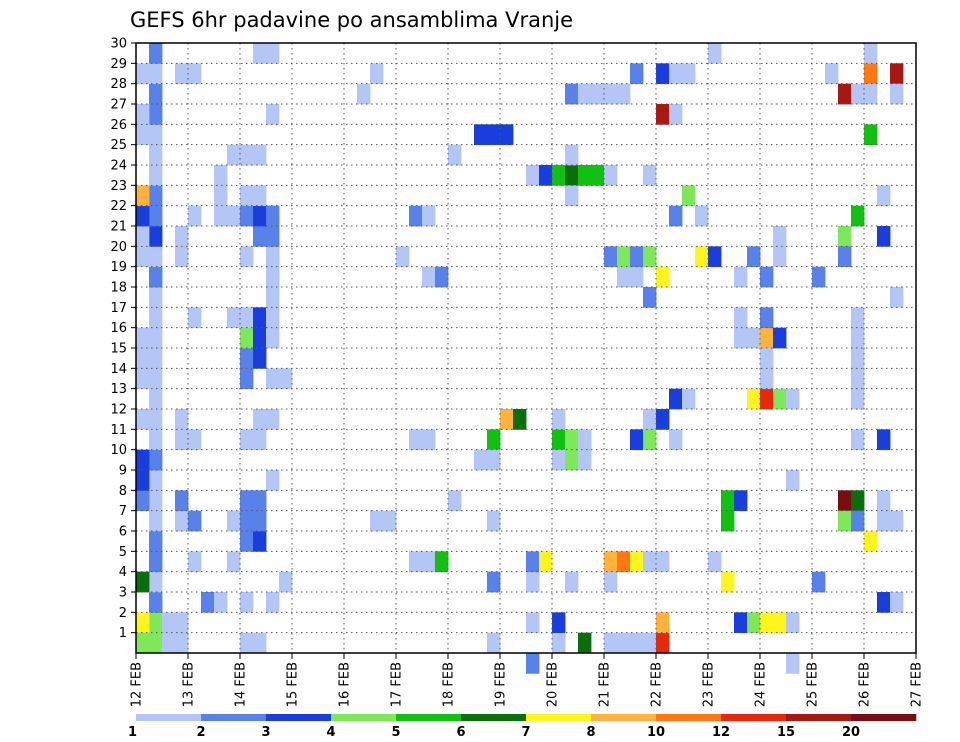 The width and height of the screenshot is (960, 742). What do you see at coordinates (118, 450) in the screenshot?
I see `y-tick-label: 10` at bounding box center [118, 450].